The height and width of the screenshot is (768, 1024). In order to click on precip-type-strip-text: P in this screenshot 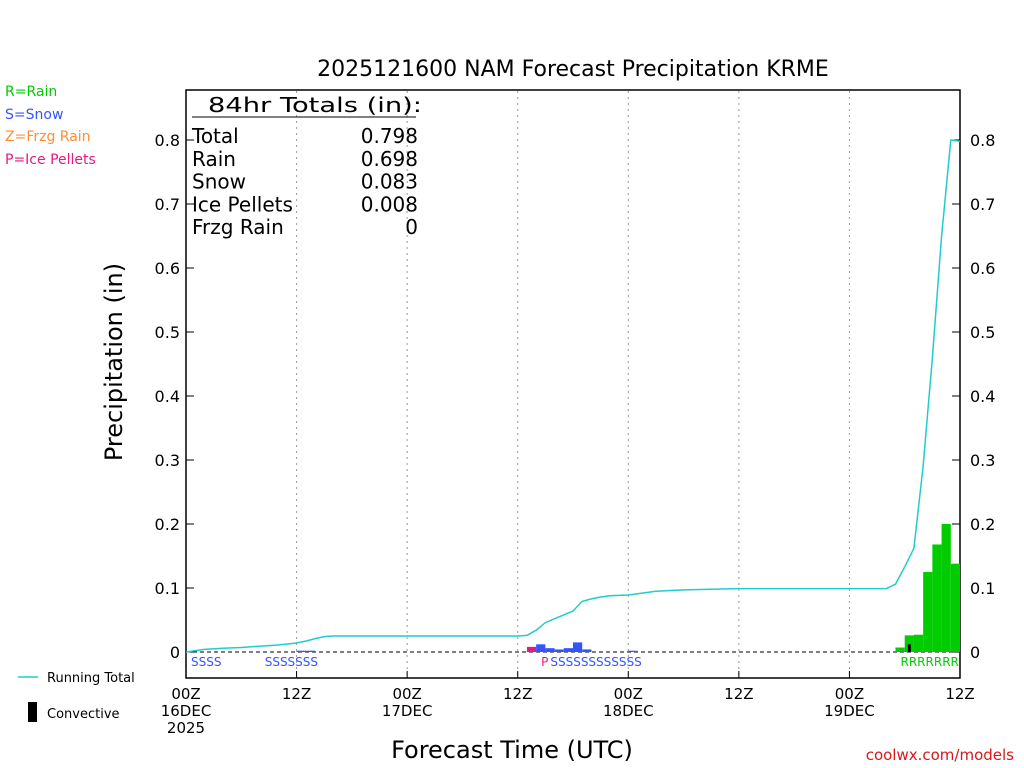, I will do `click(544, 662)`.